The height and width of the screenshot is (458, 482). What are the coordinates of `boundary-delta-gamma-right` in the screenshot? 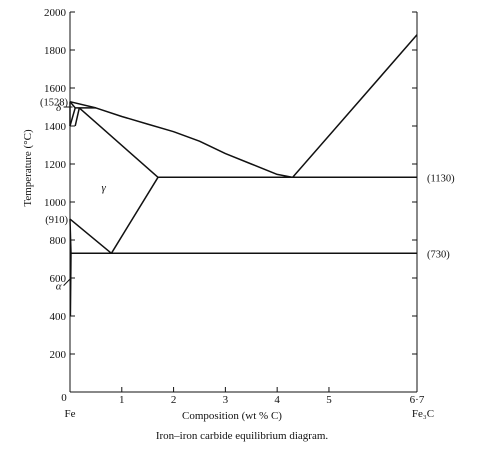 It's located at (77, 117).